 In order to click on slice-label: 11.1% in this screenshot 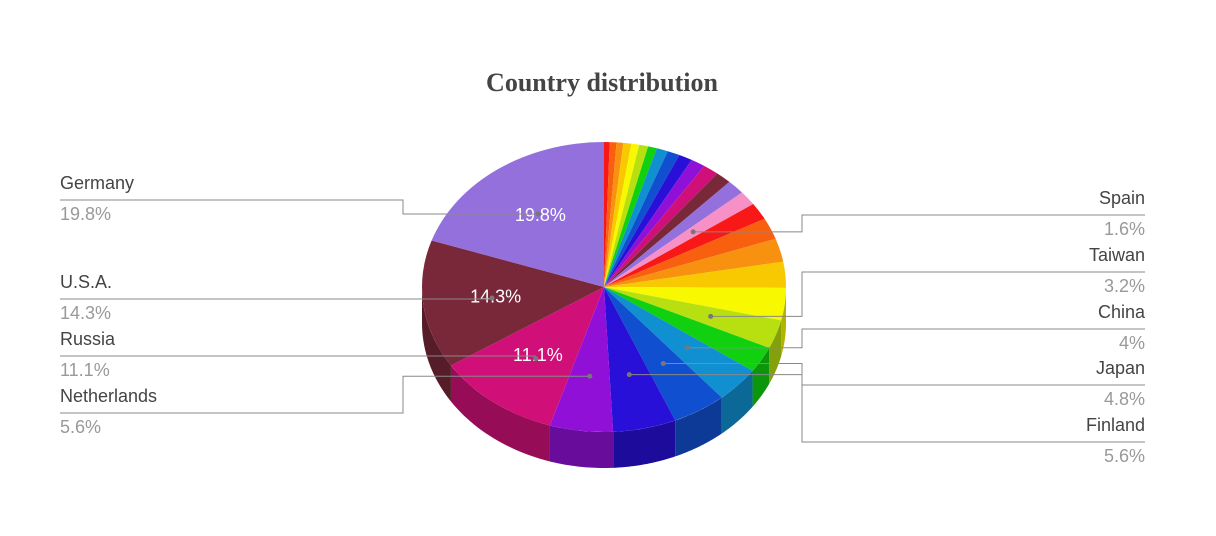, I will do `click(538, 355)`.